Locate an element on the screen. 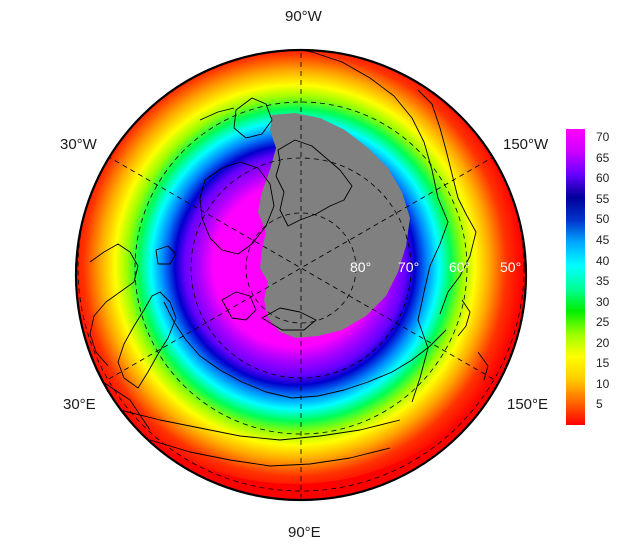 The width and height of the screenshot is (625, 552). asia-interior-borders is located at coordinates (250, 423).